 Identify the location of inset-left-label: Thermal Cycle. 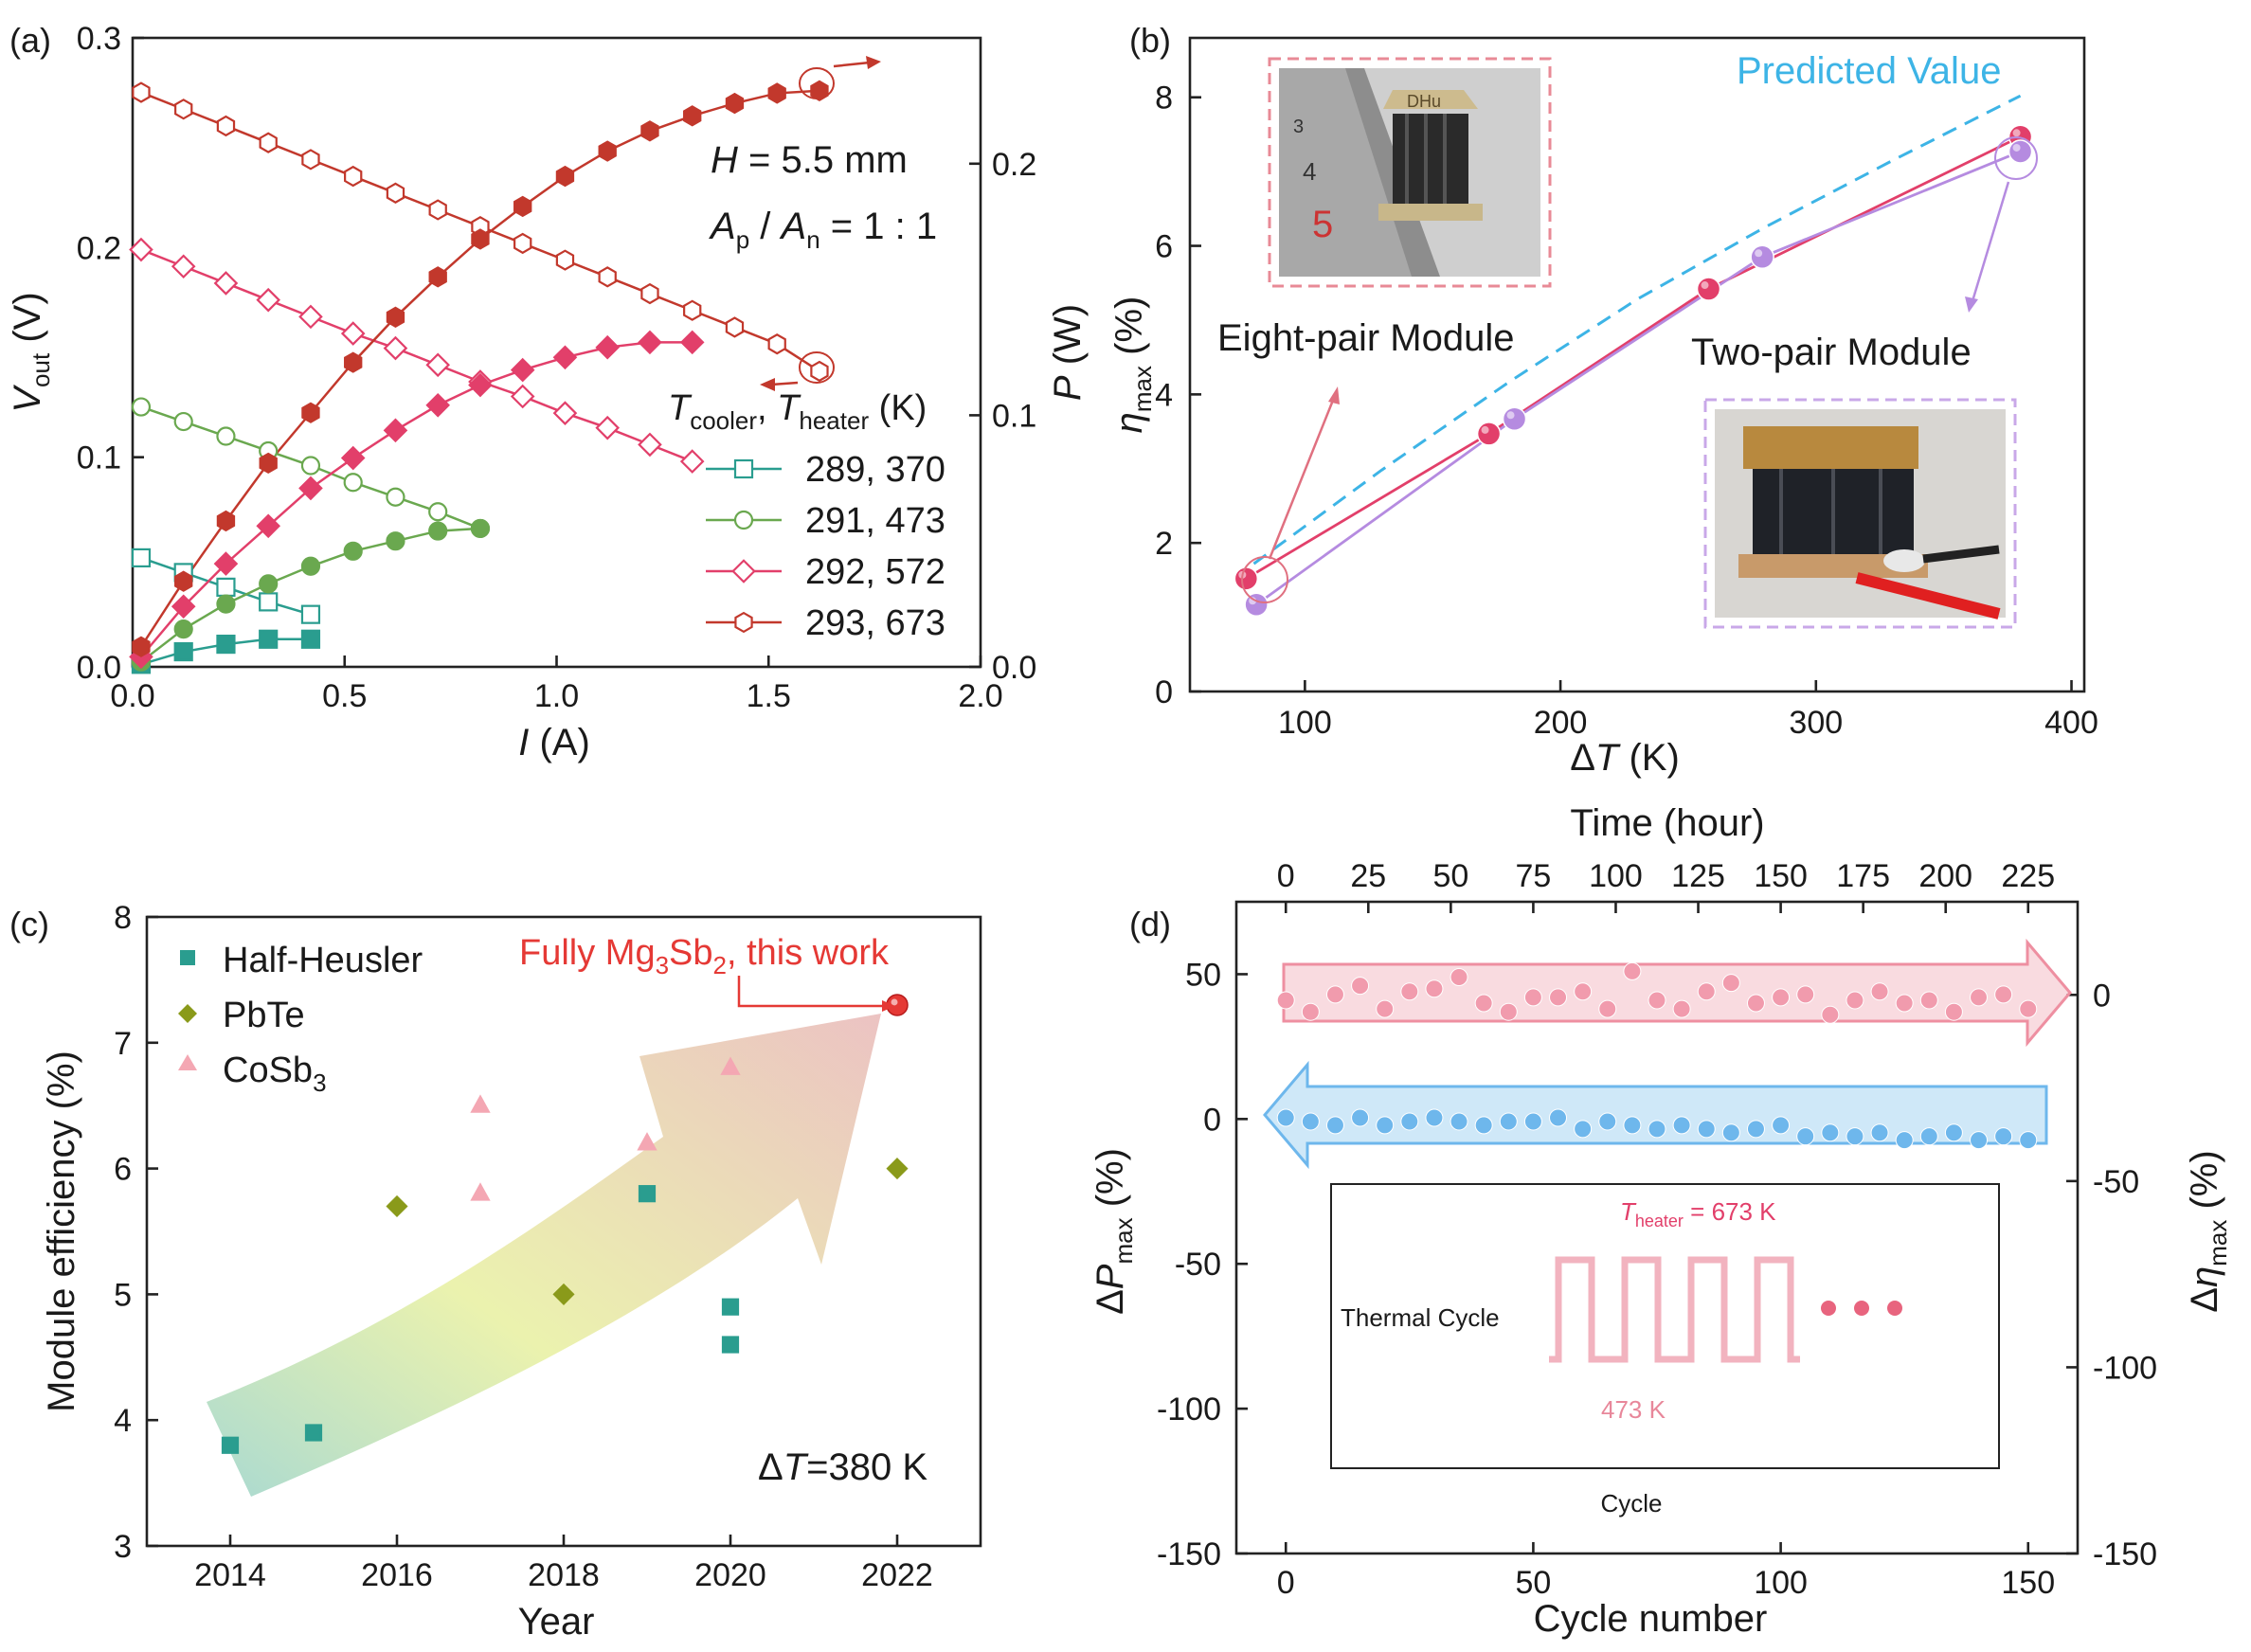
(1420, 1317).